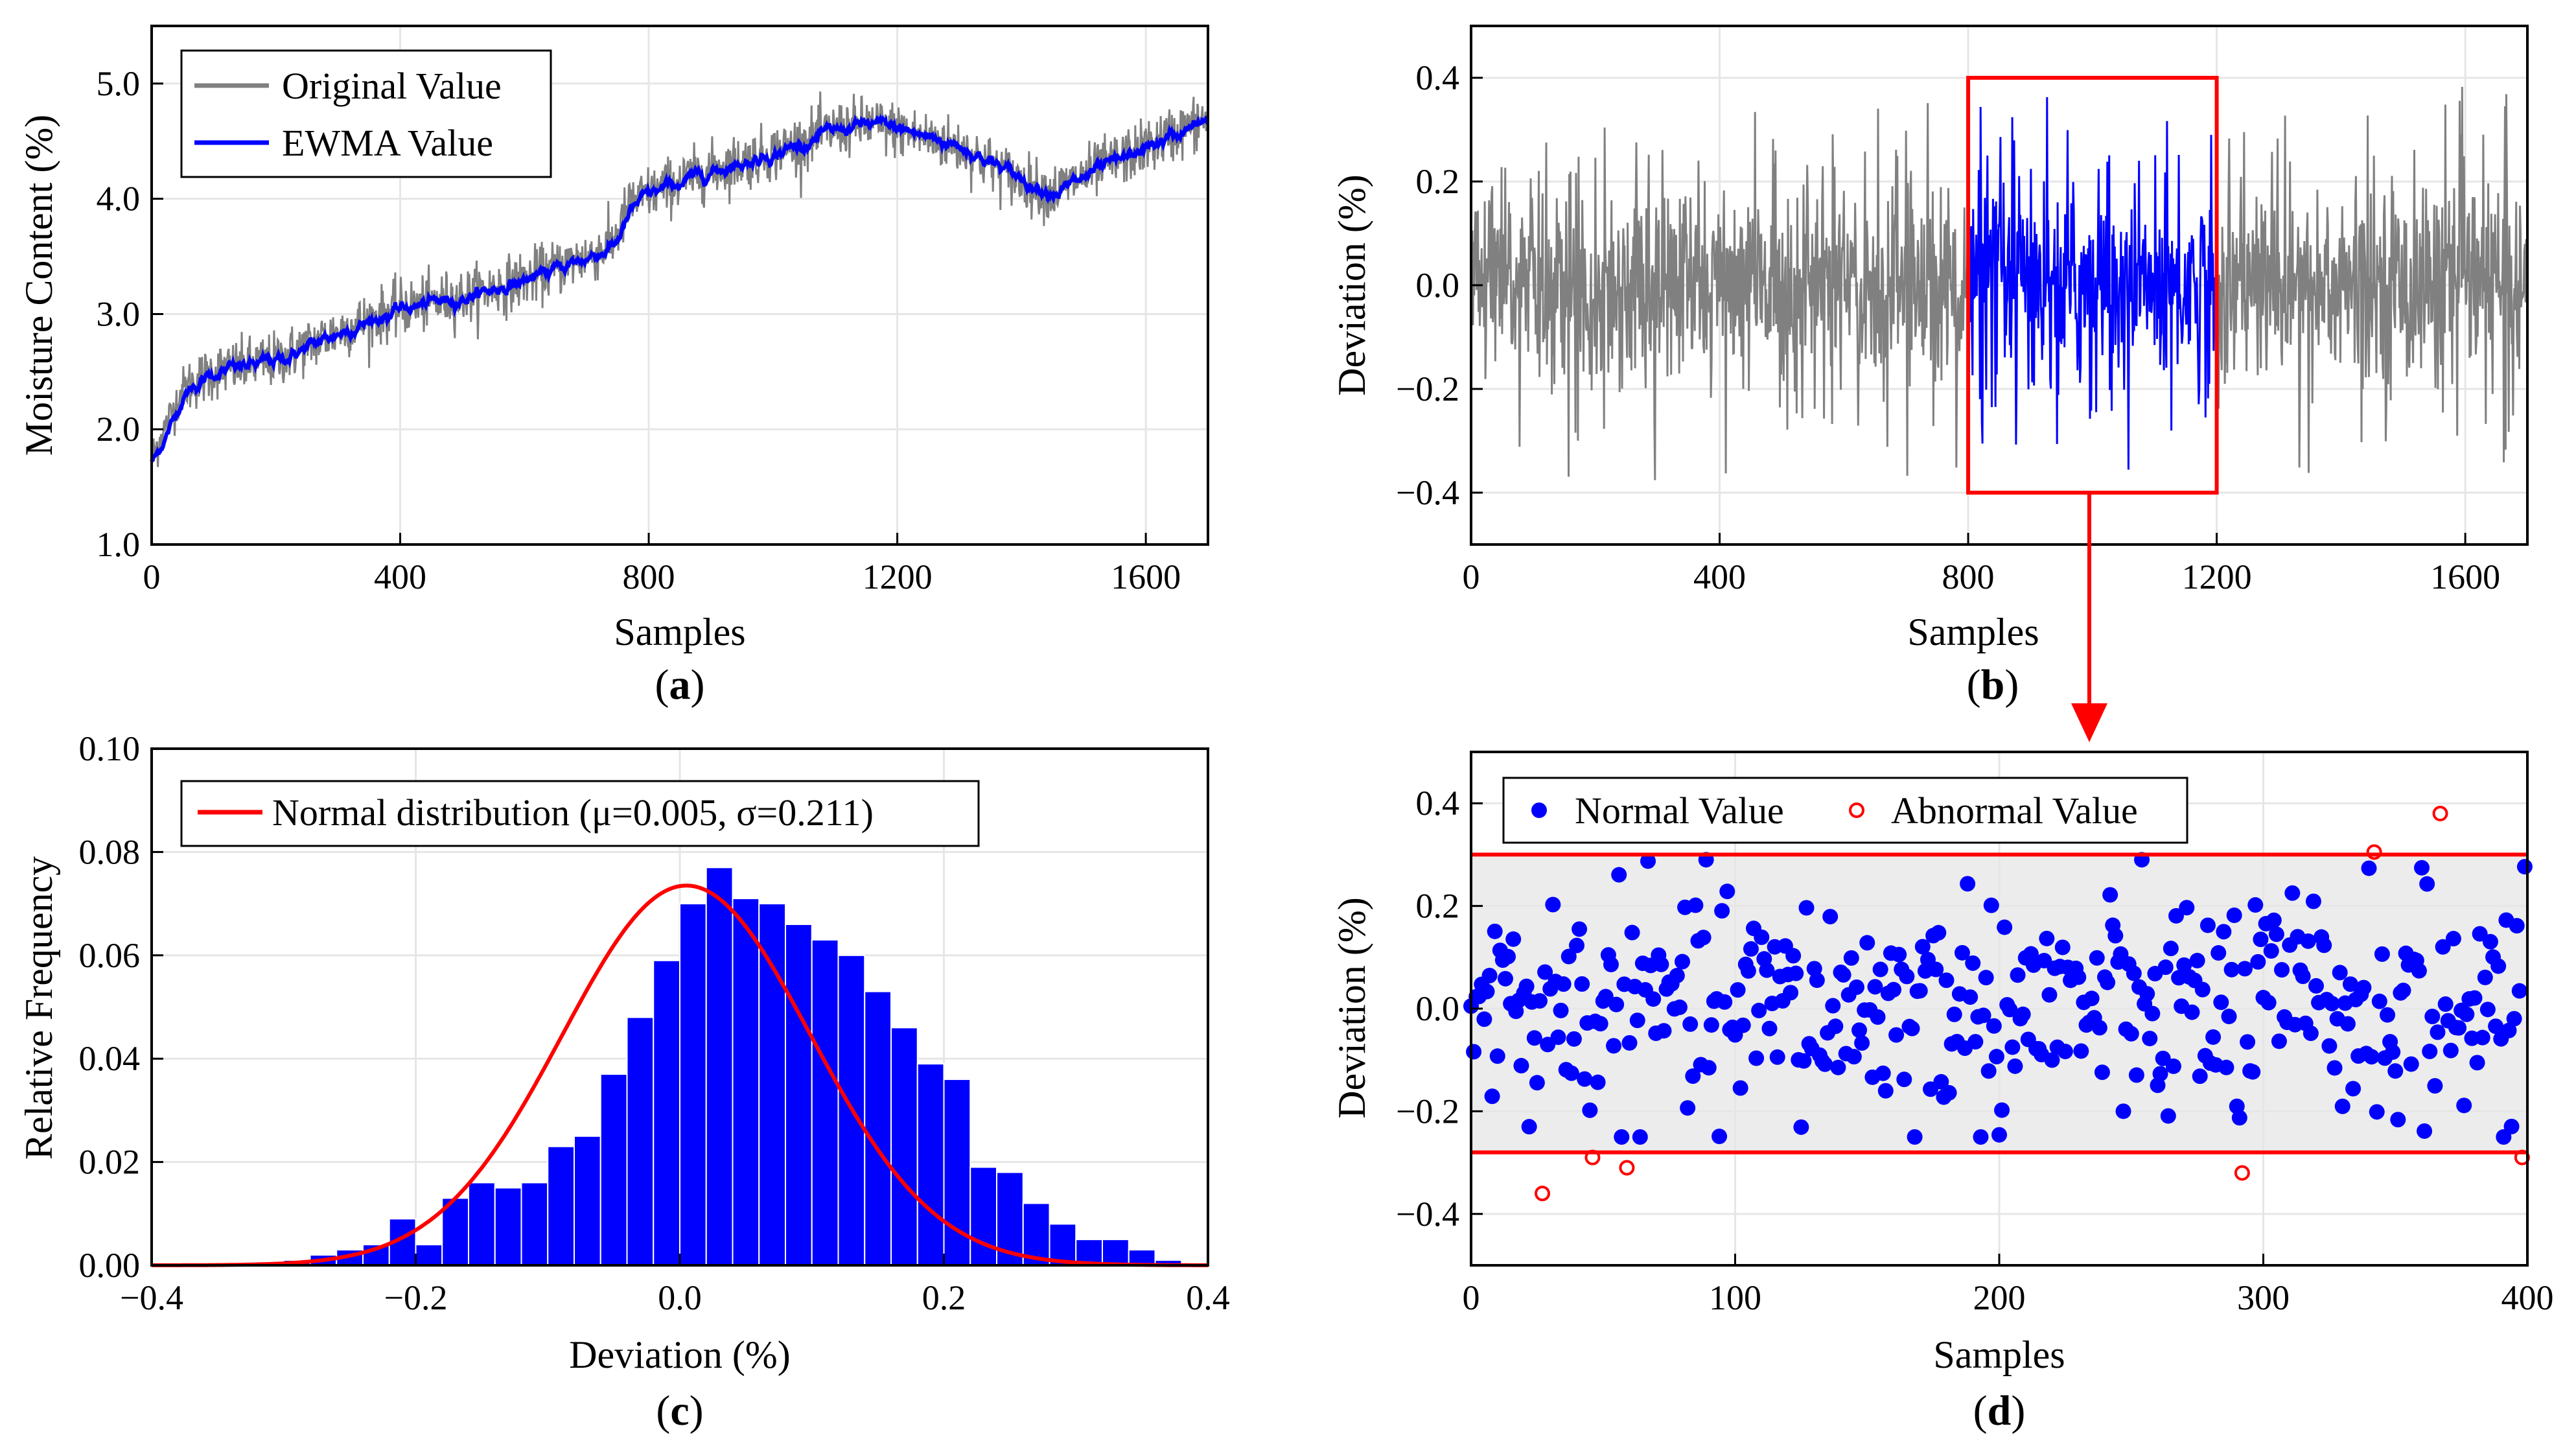 The height and width of the screenshot is (1452, 2576). Describe the element at coordinates (2000, 1411) in the screenshot. I see `panel-d-label: (d)` at that location.